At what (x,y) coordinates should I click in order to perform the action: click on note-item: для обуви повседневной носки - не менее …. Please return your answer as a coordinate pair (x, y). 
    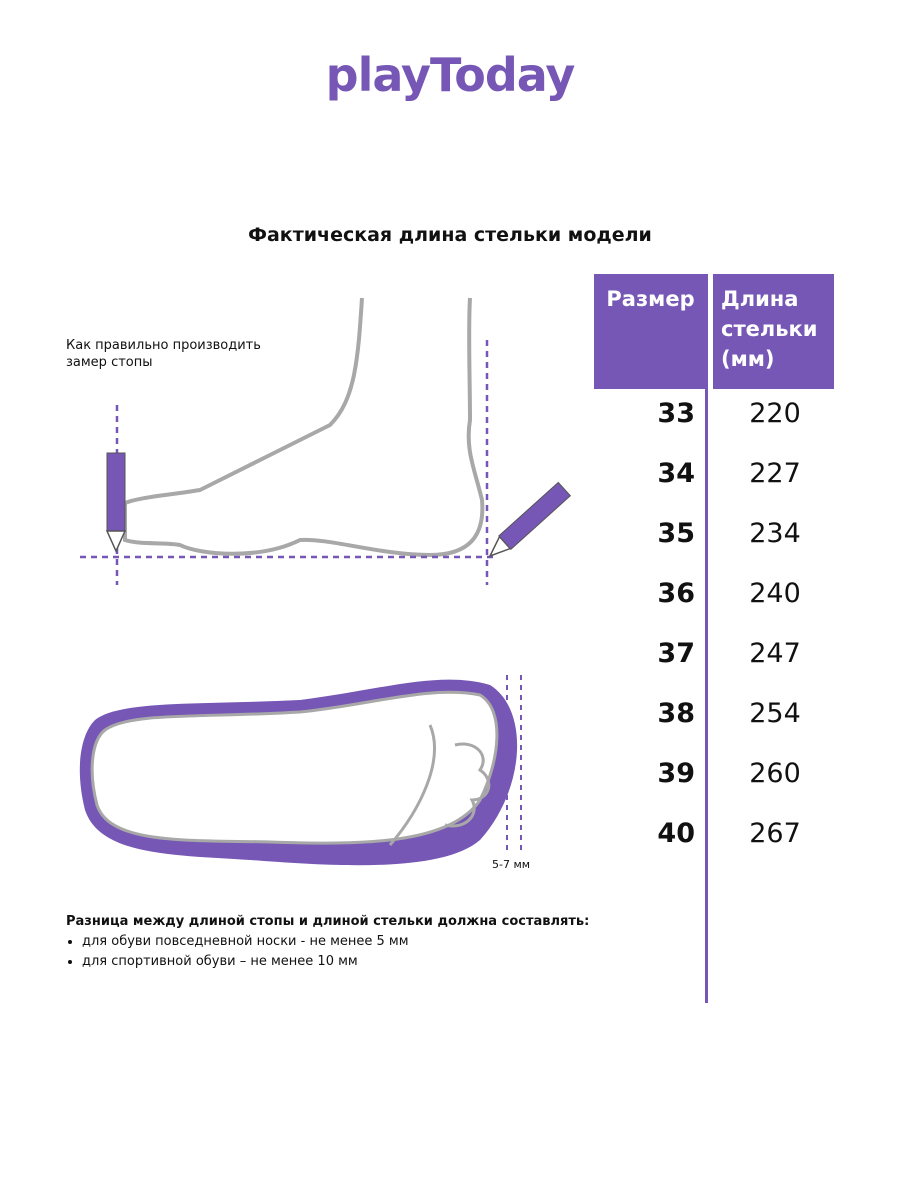
    Looking at the image, I should click on (335, 942).